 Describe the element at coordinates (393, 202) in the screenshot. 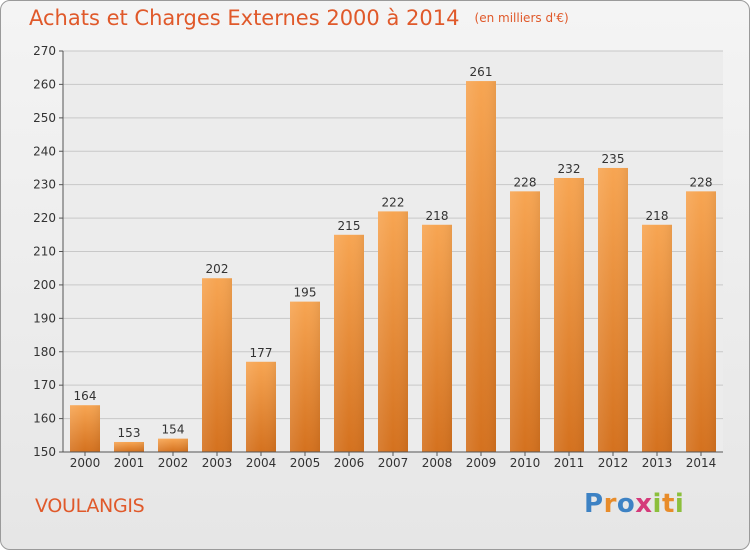

I see `value-label: 222` at that location.